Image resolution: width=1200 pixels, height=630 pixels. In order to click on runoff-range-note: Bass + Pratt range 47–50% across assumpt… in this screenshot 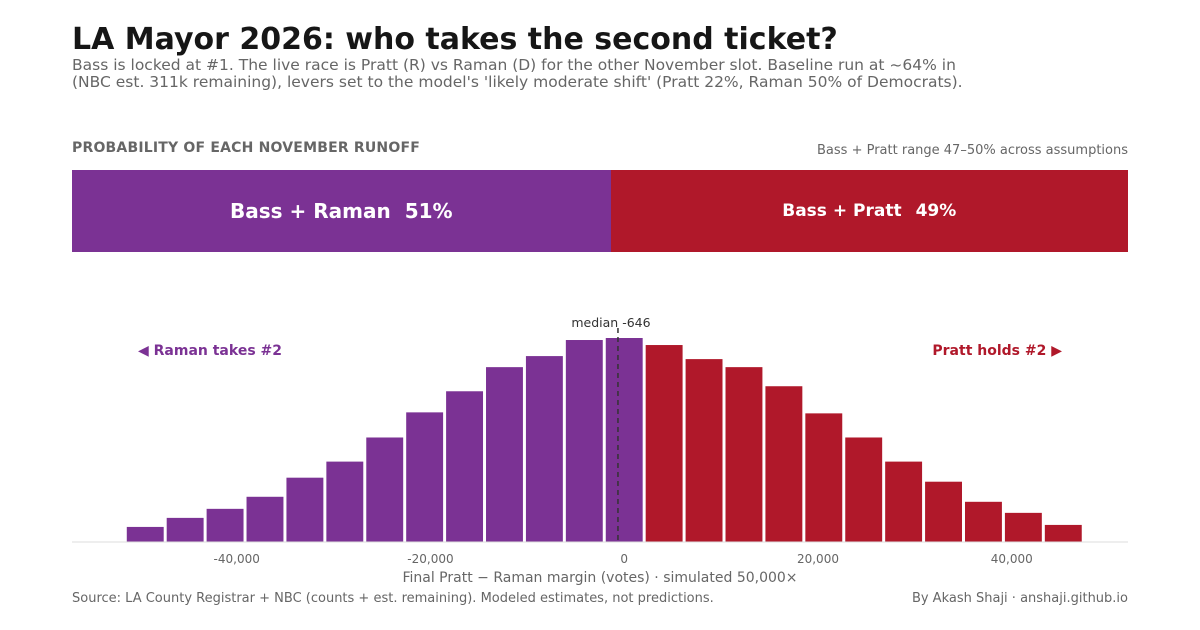, I will do `click(972, 150)`.